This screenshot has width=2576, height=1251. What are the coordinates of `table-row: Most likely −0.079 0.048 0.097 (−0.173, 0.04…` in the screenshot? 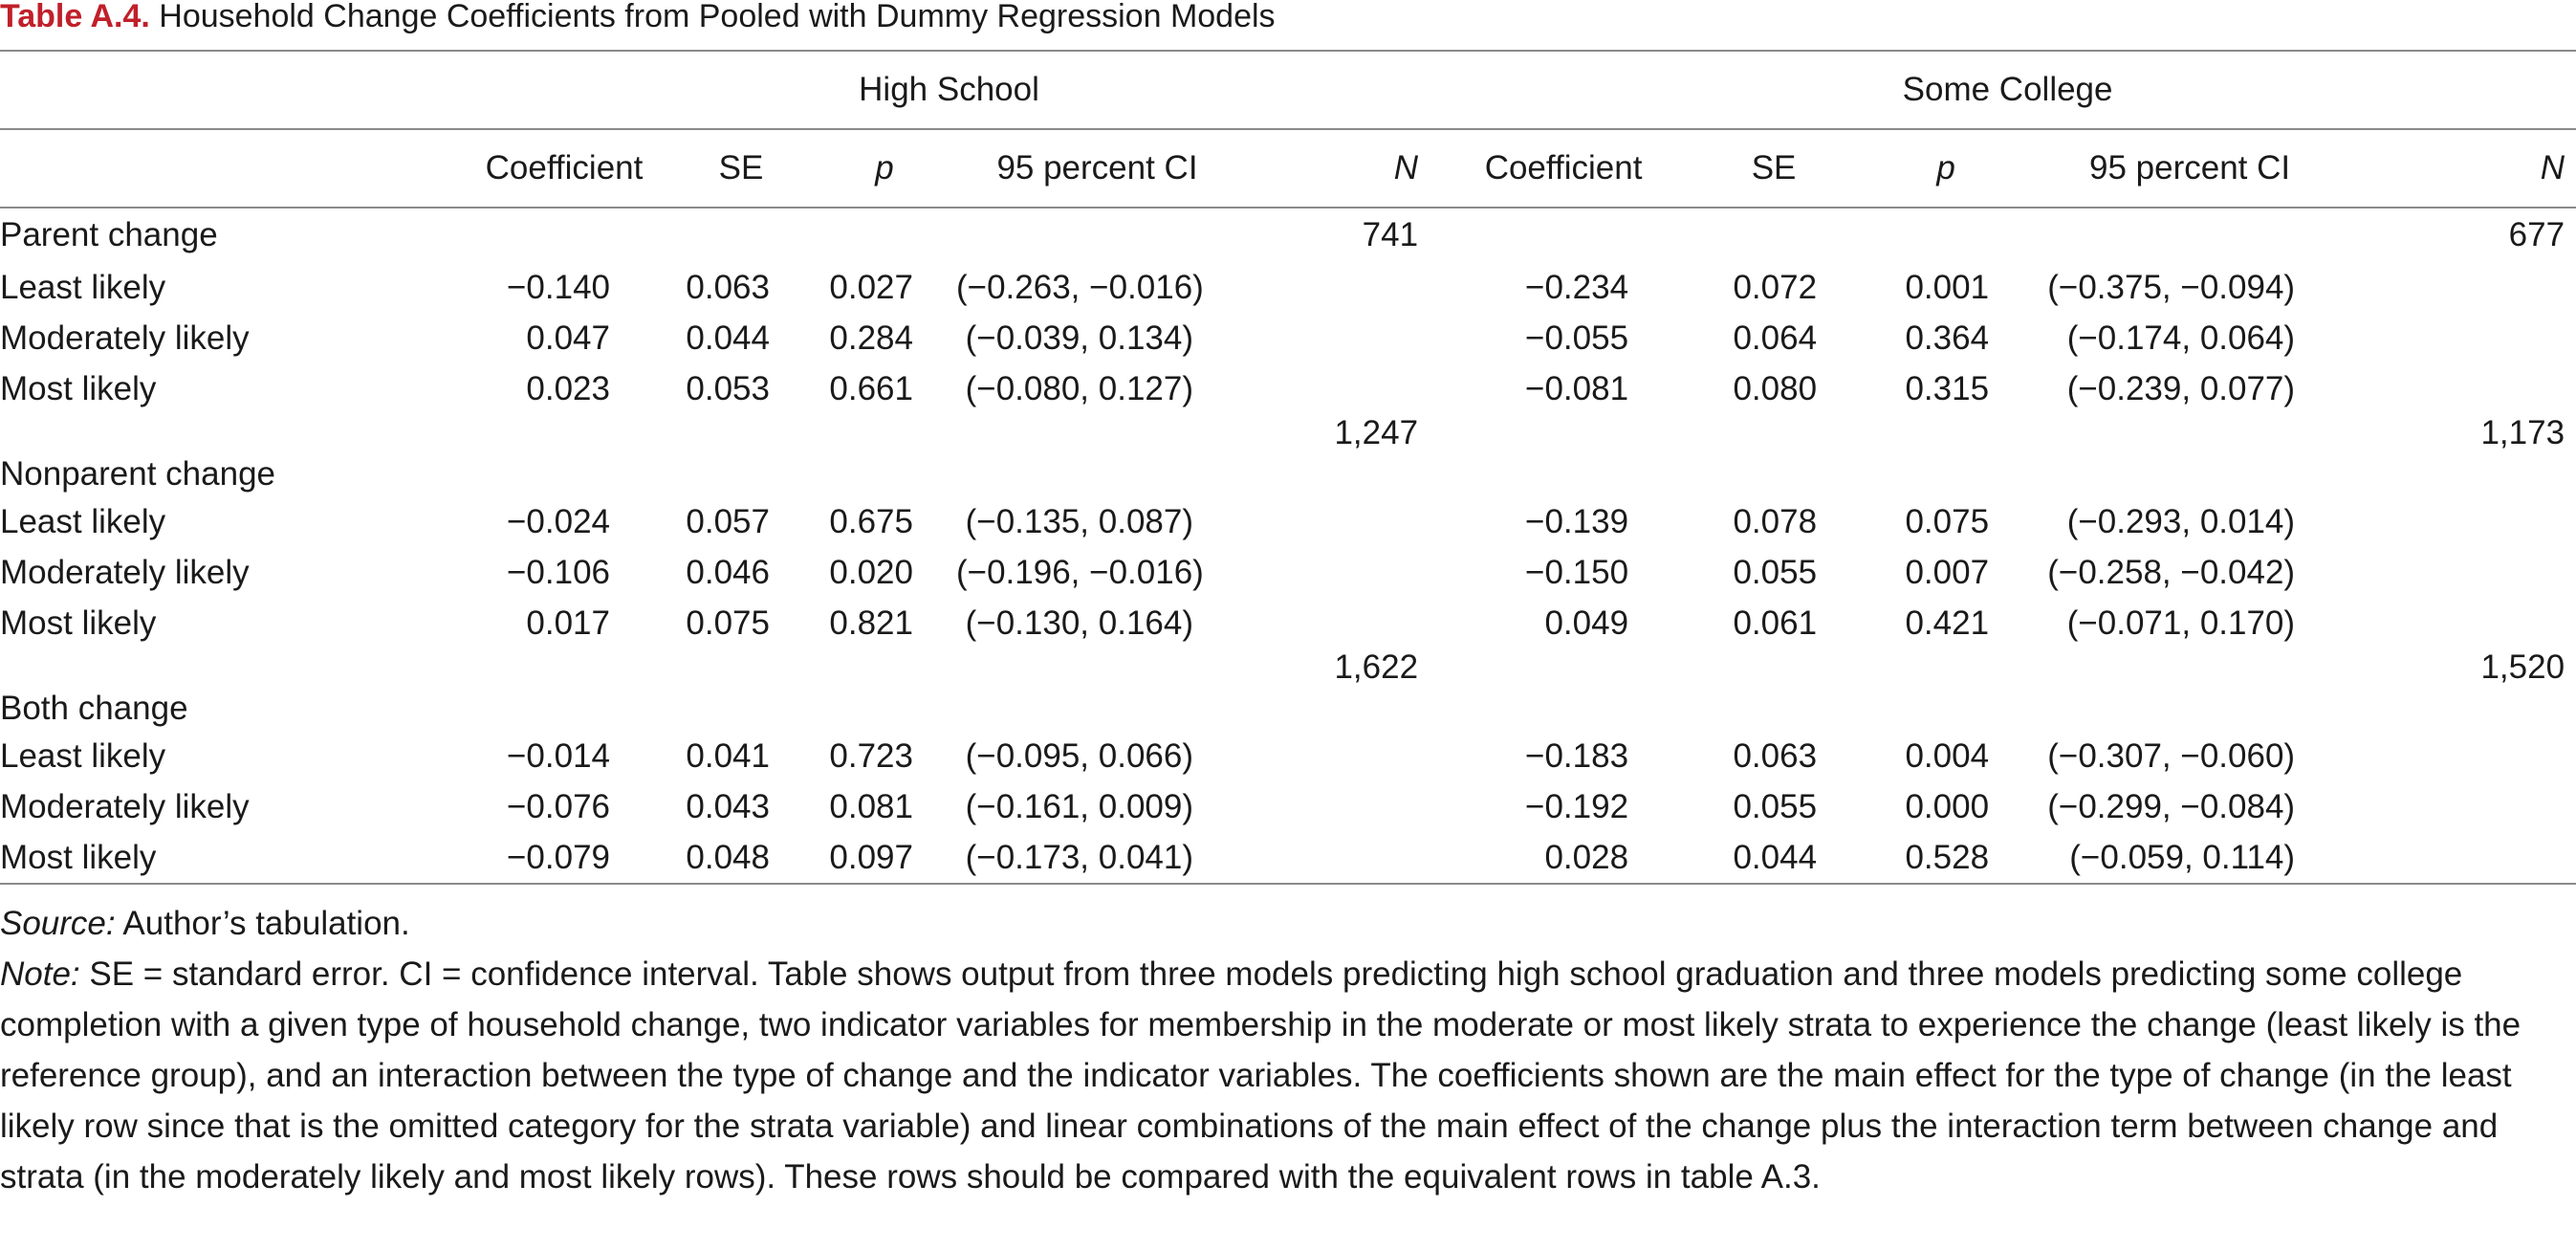 It's located at (1288, 858).